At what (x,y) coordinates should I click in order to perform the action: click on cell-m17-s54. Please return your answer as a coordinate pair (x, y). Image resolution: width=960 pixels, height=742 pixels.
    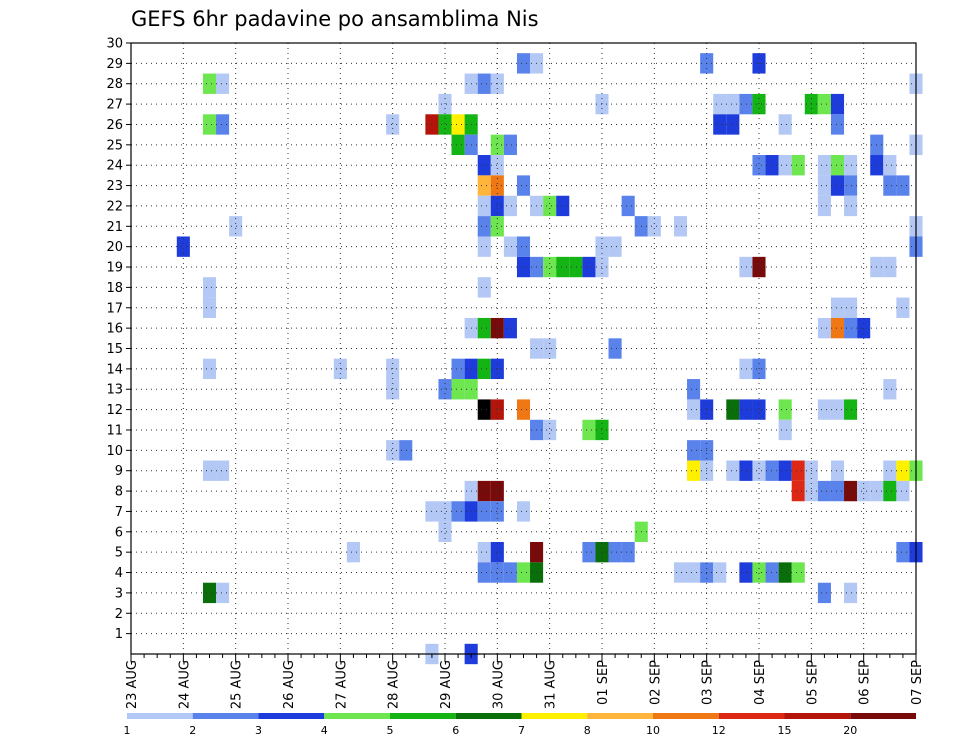
    Looking at the image, I should click on (837, 307).